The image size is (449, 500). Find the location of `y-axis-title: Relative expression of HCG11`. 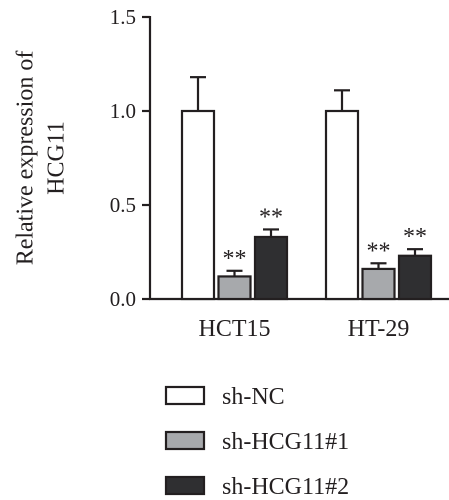

y-axis-title: Relative expression of HCG11 is located at coordinates (41, 158).